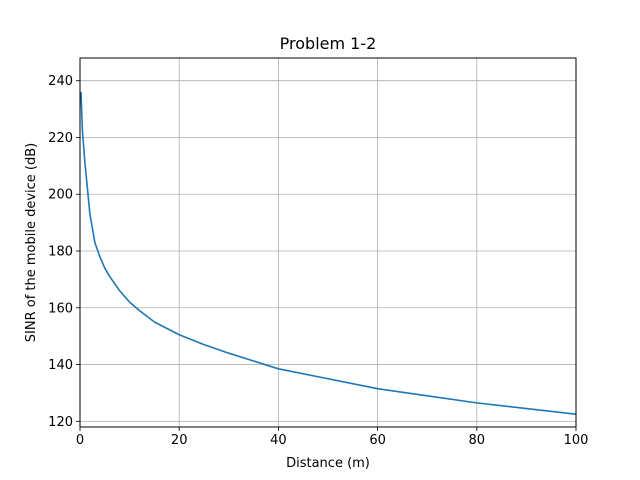 This screenshot has height=480, width=640. Describe the element at coordinates (60, 365) in the screenshot. I see `y-tick-label: 140` at that location.